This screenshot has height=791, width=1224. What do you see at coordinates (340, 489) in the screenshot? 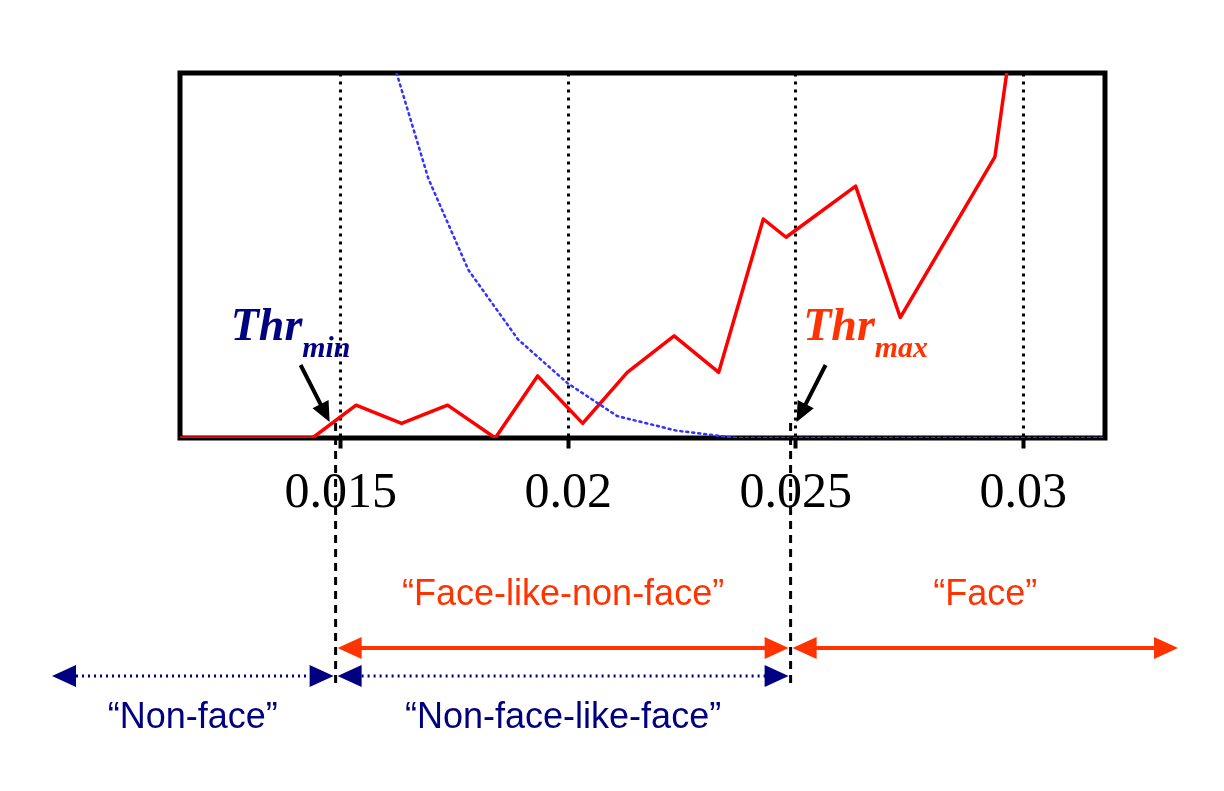
I see `x-tick-label: 0.015` at bounding box center [340, 489].